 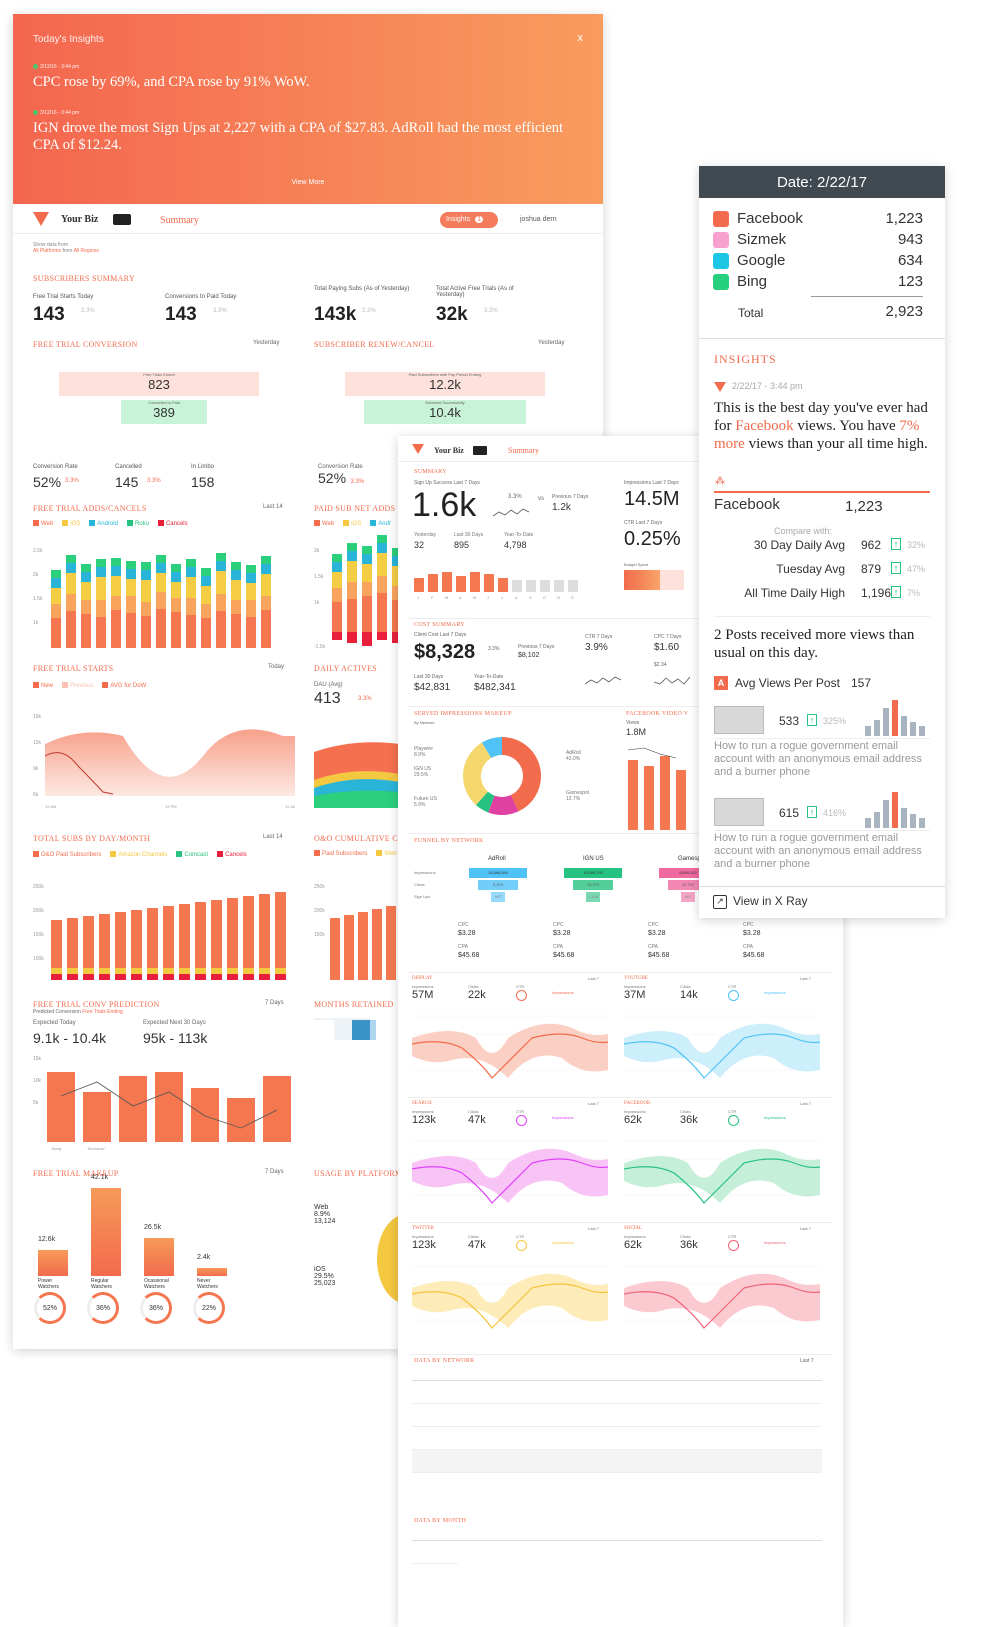 I want to click on funnel-network: AdRoll, so click(x=497, y=859).